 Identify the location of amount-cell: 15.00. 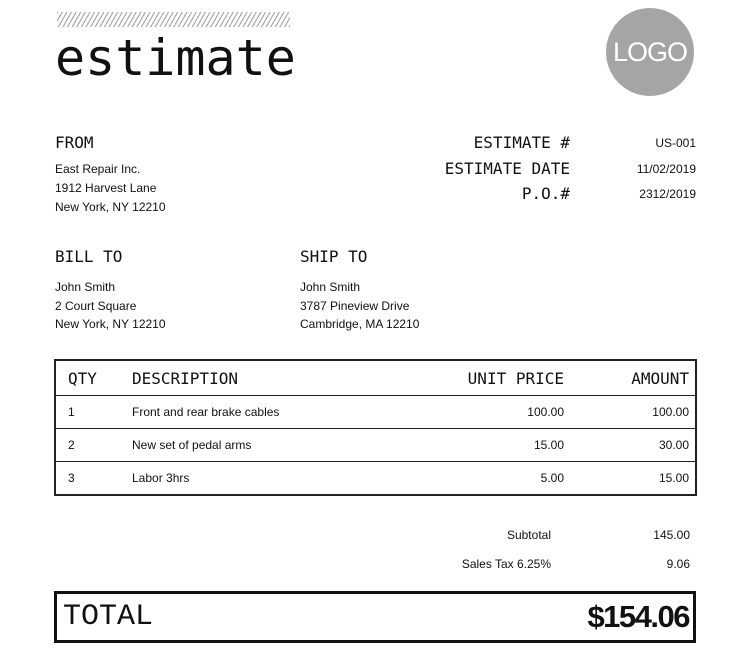
(630, 478).